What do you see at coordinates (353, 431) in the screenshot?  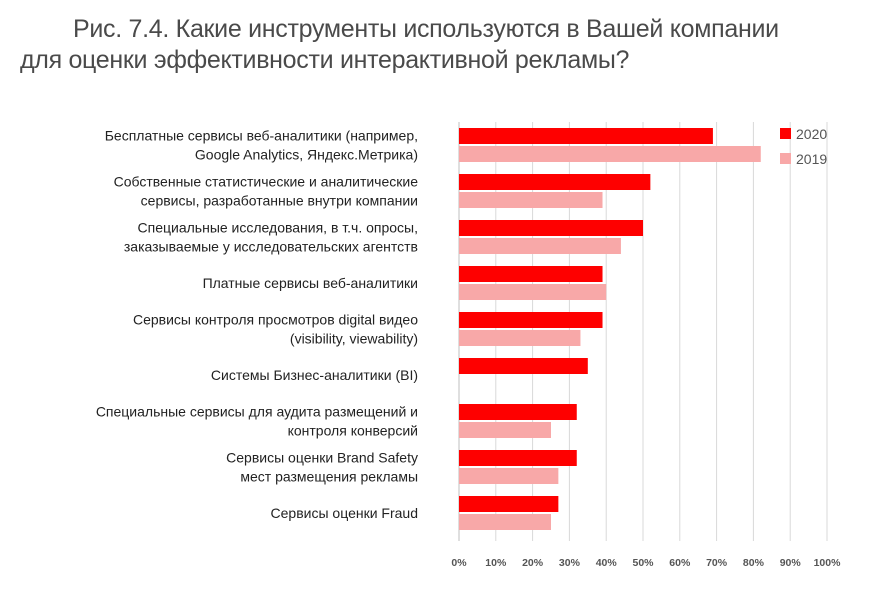 I see `category-label: контроля конверсий` at bounding box center [353, 431].